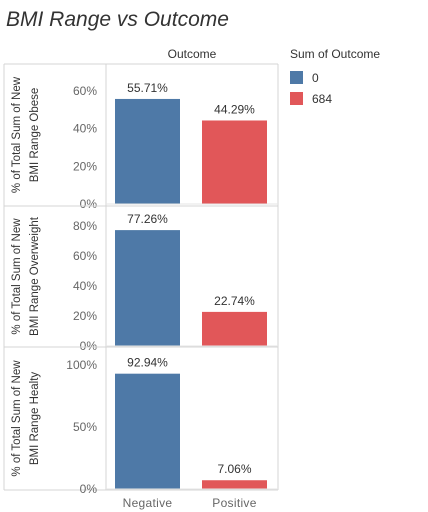  What do you see at coordinates (35, 276) in the screenshot?
I see `y-axis-title-line2: BMI Range Overweight` at bounding box center [35, 276].